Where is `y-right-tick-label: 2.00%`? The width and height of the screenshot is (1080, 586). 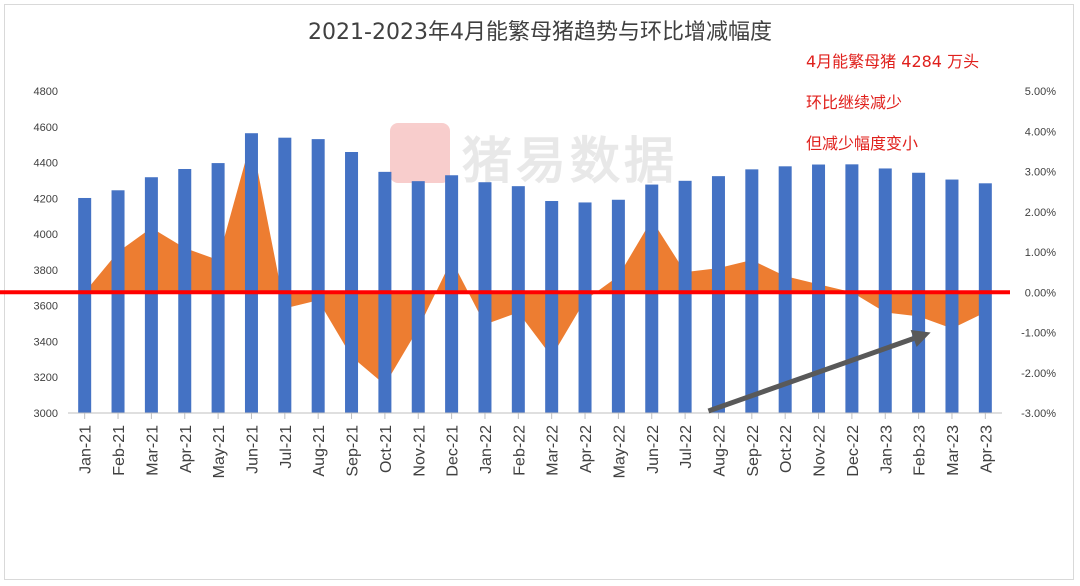
y-right-tick-label: 2.00% is located at coordinates (1040, 213).